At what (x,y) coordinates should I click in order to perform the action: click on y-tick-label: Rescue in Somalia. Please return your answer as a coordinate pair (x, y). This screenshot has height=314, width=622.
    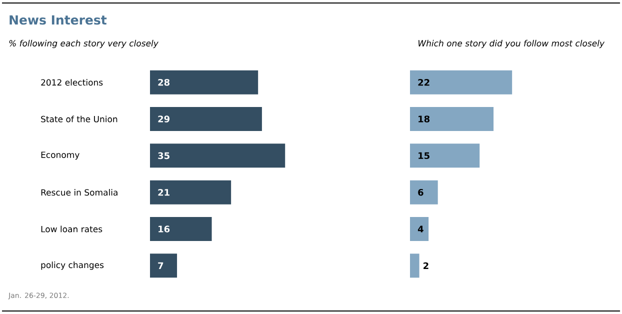
    Looking at the image, I should click on (79, 192).